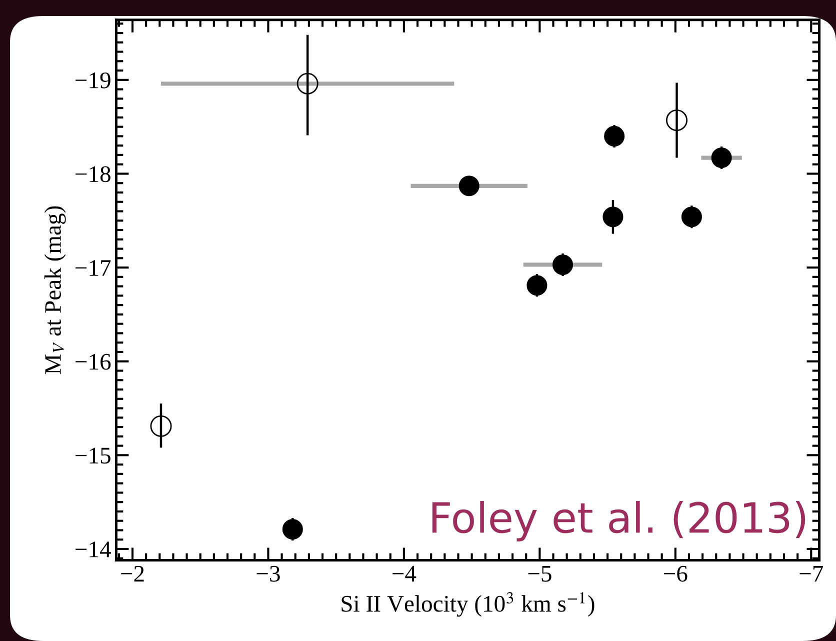 The image size is (836, 641). I want to click on x-axis-title: Si II Velocity (10$^{3}$ km s$^{−1}$), so click(468, 604).